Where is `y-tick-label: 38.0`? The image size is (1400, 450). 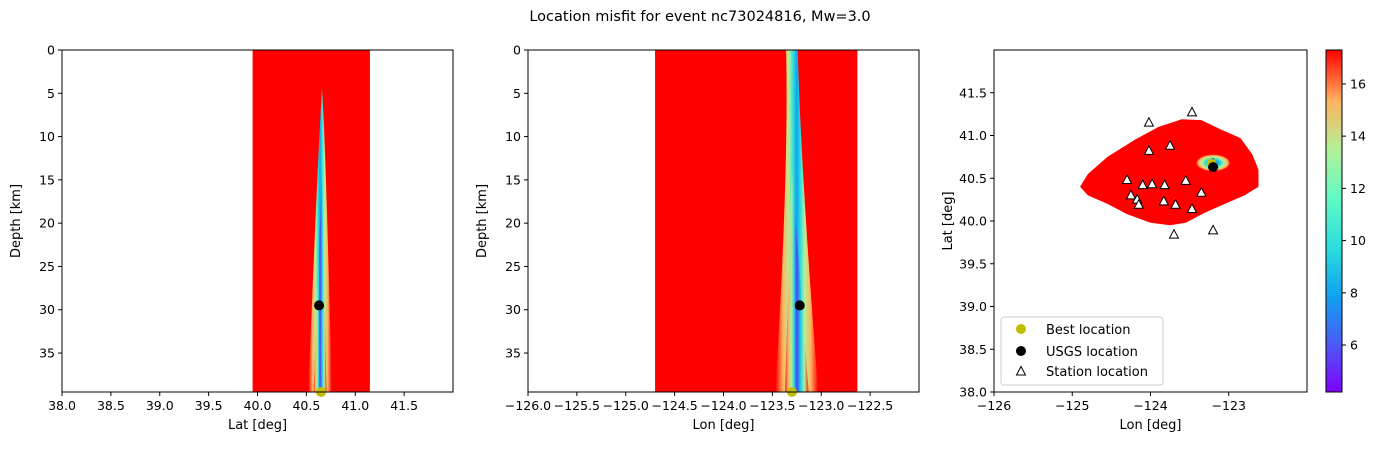
y-tick-label: 38.0 is located at coordinates (973, 392).